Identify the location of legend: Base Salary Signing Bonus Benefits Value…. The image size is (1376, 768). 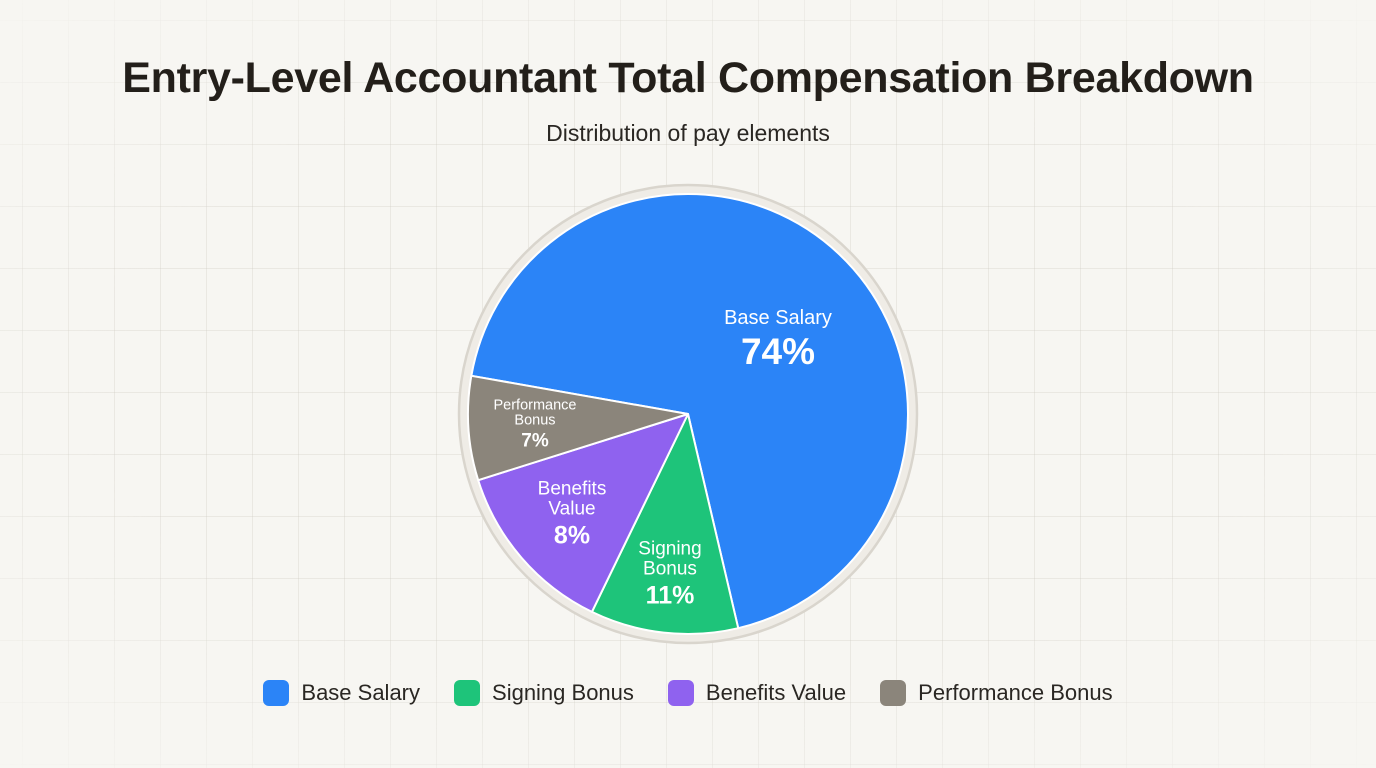
(688, 693).